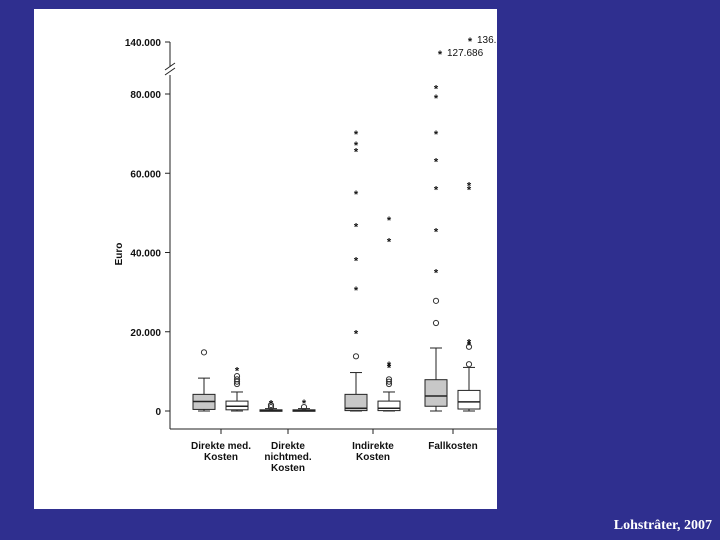 The height and width of the screenshot is (540, 720). What do you see at coordinates (465, 53) in the screenshot?
I see `extreme-outlier-label: 127.686` at bounding box center [465, 53].